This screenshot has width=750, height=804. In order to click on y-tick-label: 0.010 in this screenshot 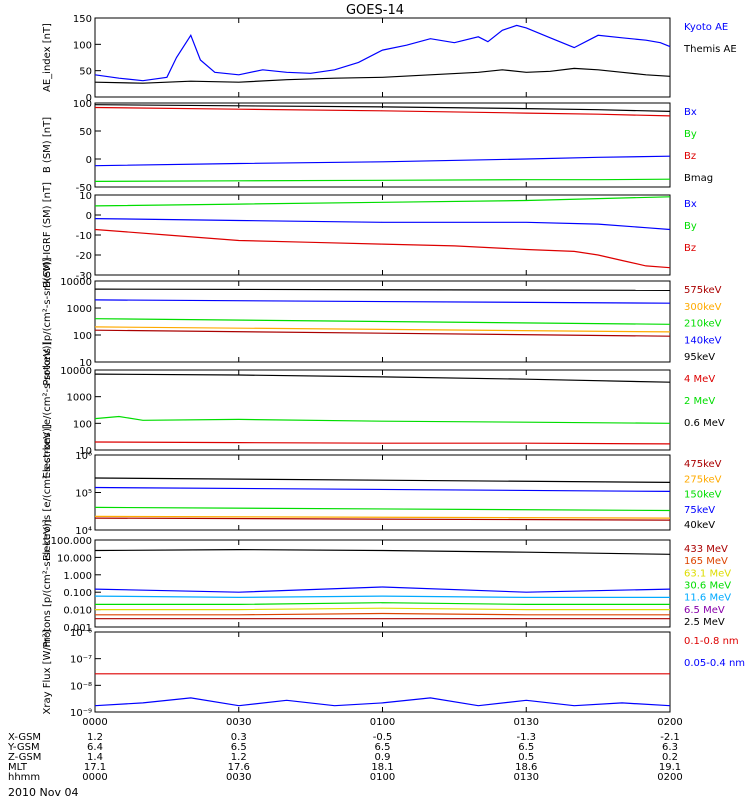, I will do `click(77, 611)`.